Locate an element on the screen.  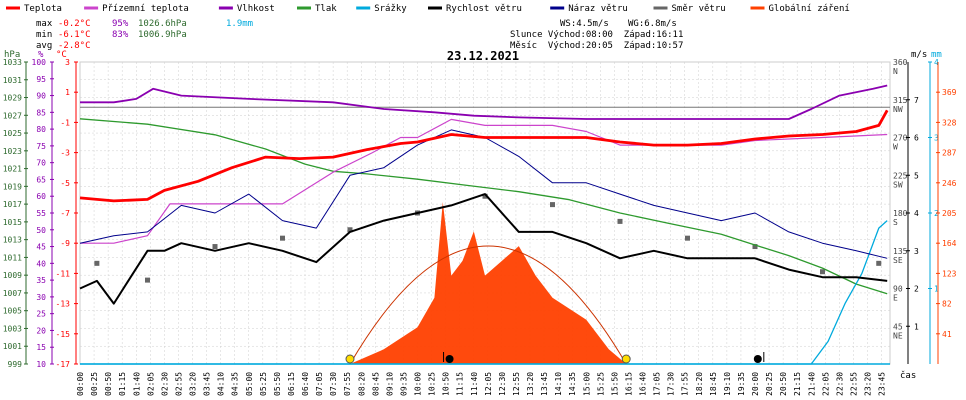
temperature-unit: °C is located at coordinates (61, 55).